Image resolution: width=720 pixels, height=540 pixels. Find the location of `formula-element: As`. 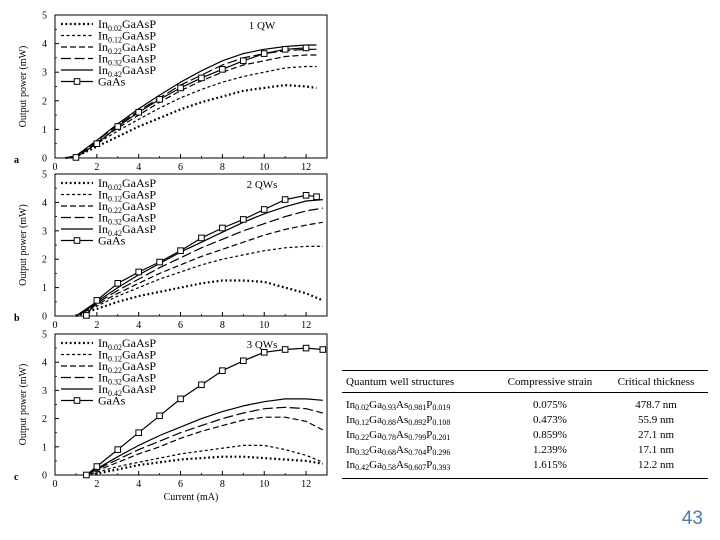

formula-element: As is located at coordinates (402, 405).